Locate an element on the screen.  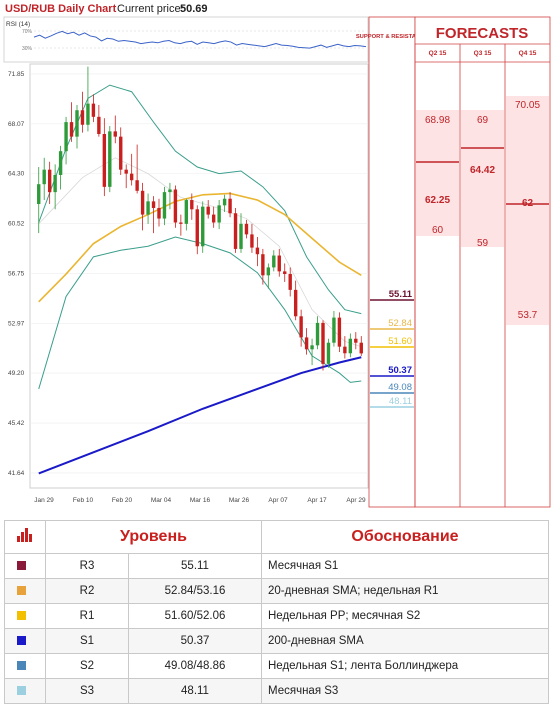
sr-level-value: 51.60 is located at coordinates (400, 341).